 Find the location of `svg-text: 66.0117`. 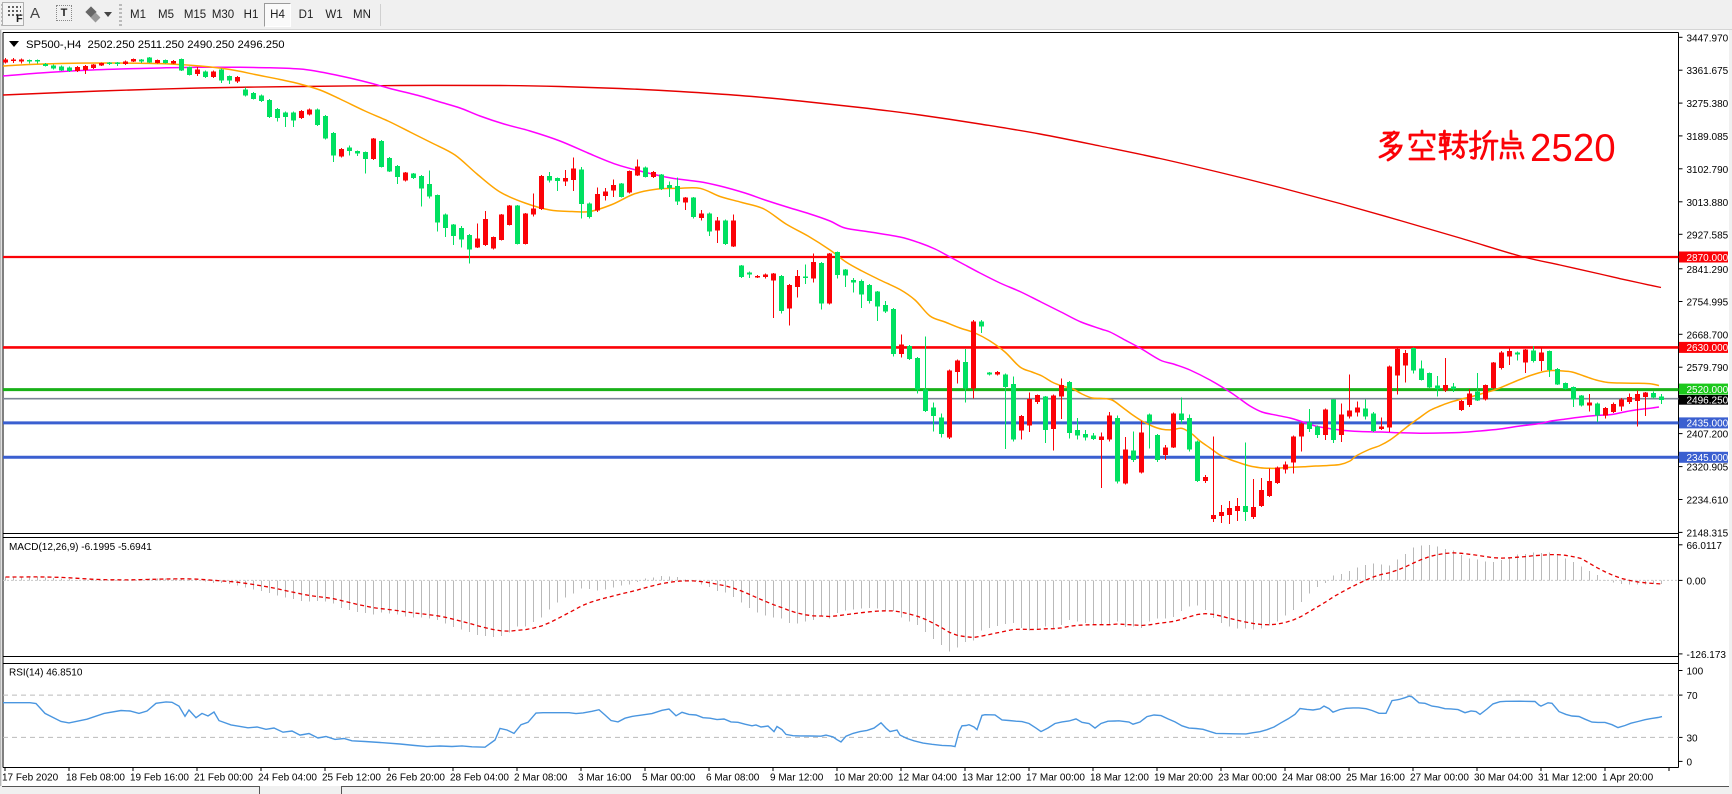

svg-text: 66.0117 is located at coordinates (1705, 546).